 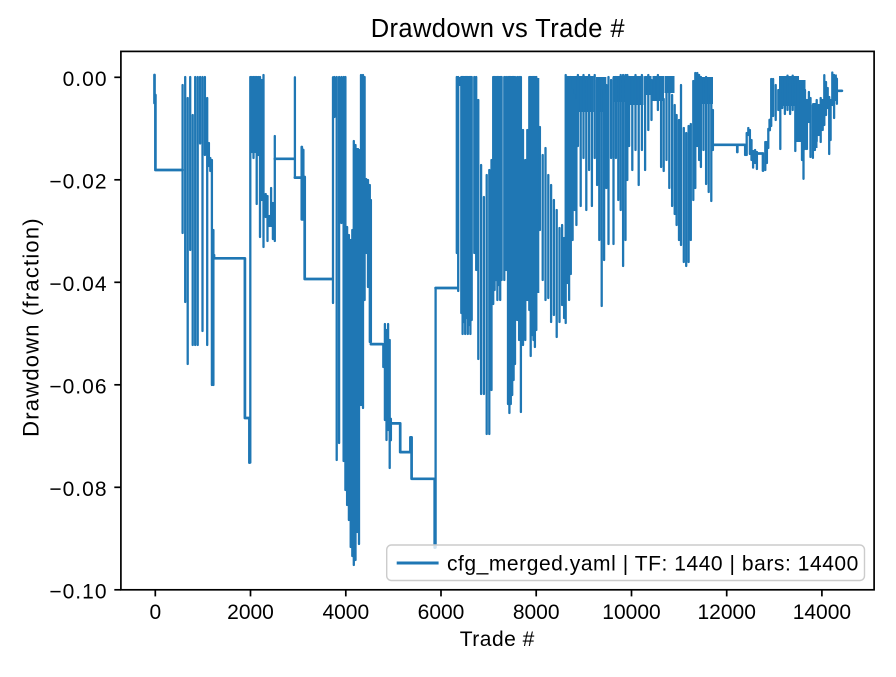 I want to click on svg-text: 12000, so click(x=726, y=612).